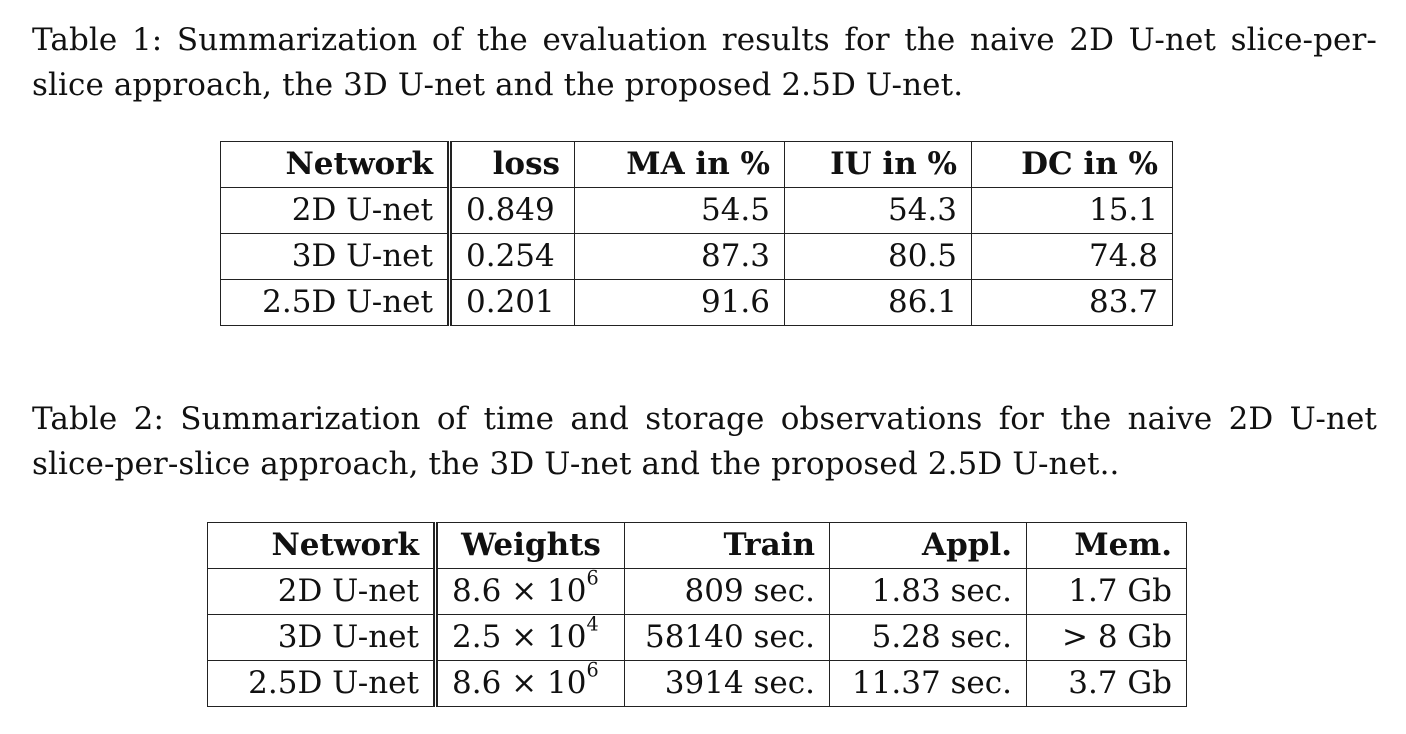  I want to click on cell-iu: 86.1, so click(878, 302).